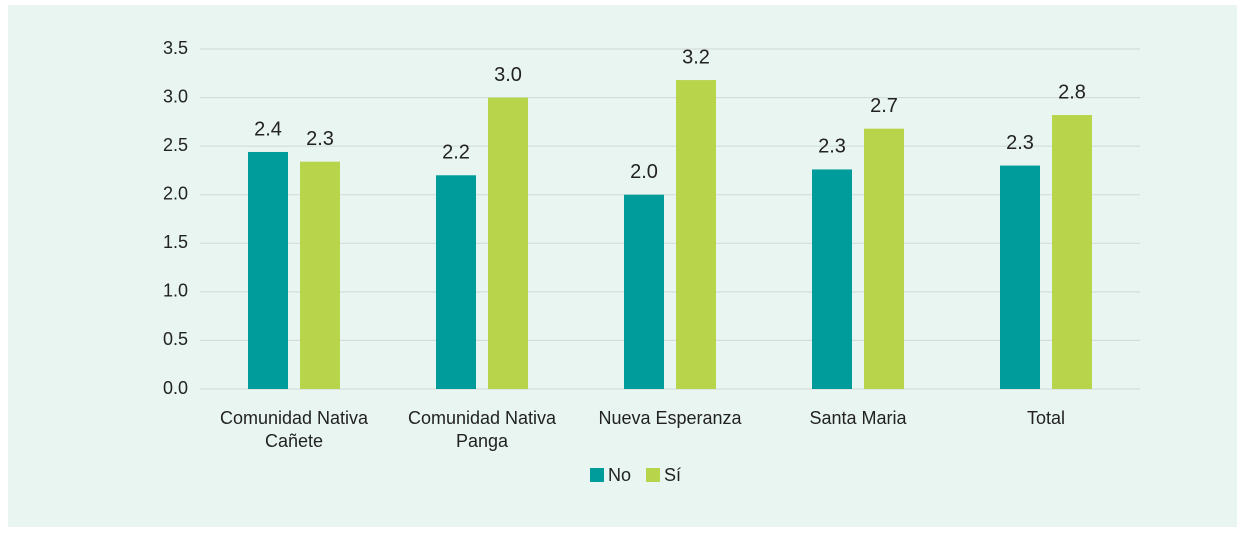 The height and width of the screenshot is (533, 1245). I want to click on y-tick-label: 1.5, so click(175, 242).